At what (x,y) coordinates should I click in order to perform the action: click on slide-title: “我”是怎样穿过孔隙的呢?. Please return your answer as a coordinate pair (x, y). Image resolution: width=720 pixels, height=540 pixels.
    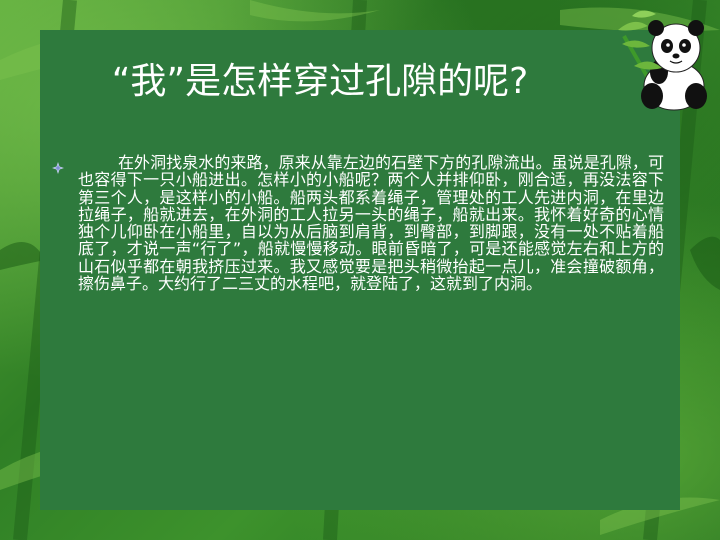
    Looking at the image, I should click on (320, 81).